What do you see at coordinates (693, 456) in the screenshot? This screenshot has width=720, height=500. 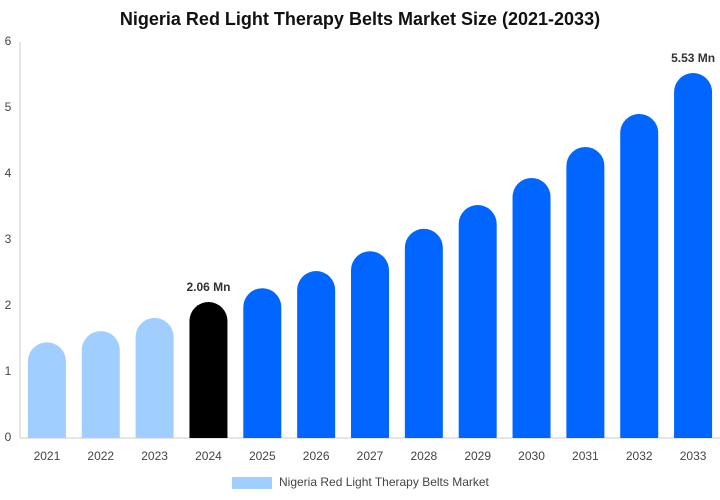 I see `x-tick-label: 2033` at bounding box center [693, 456].